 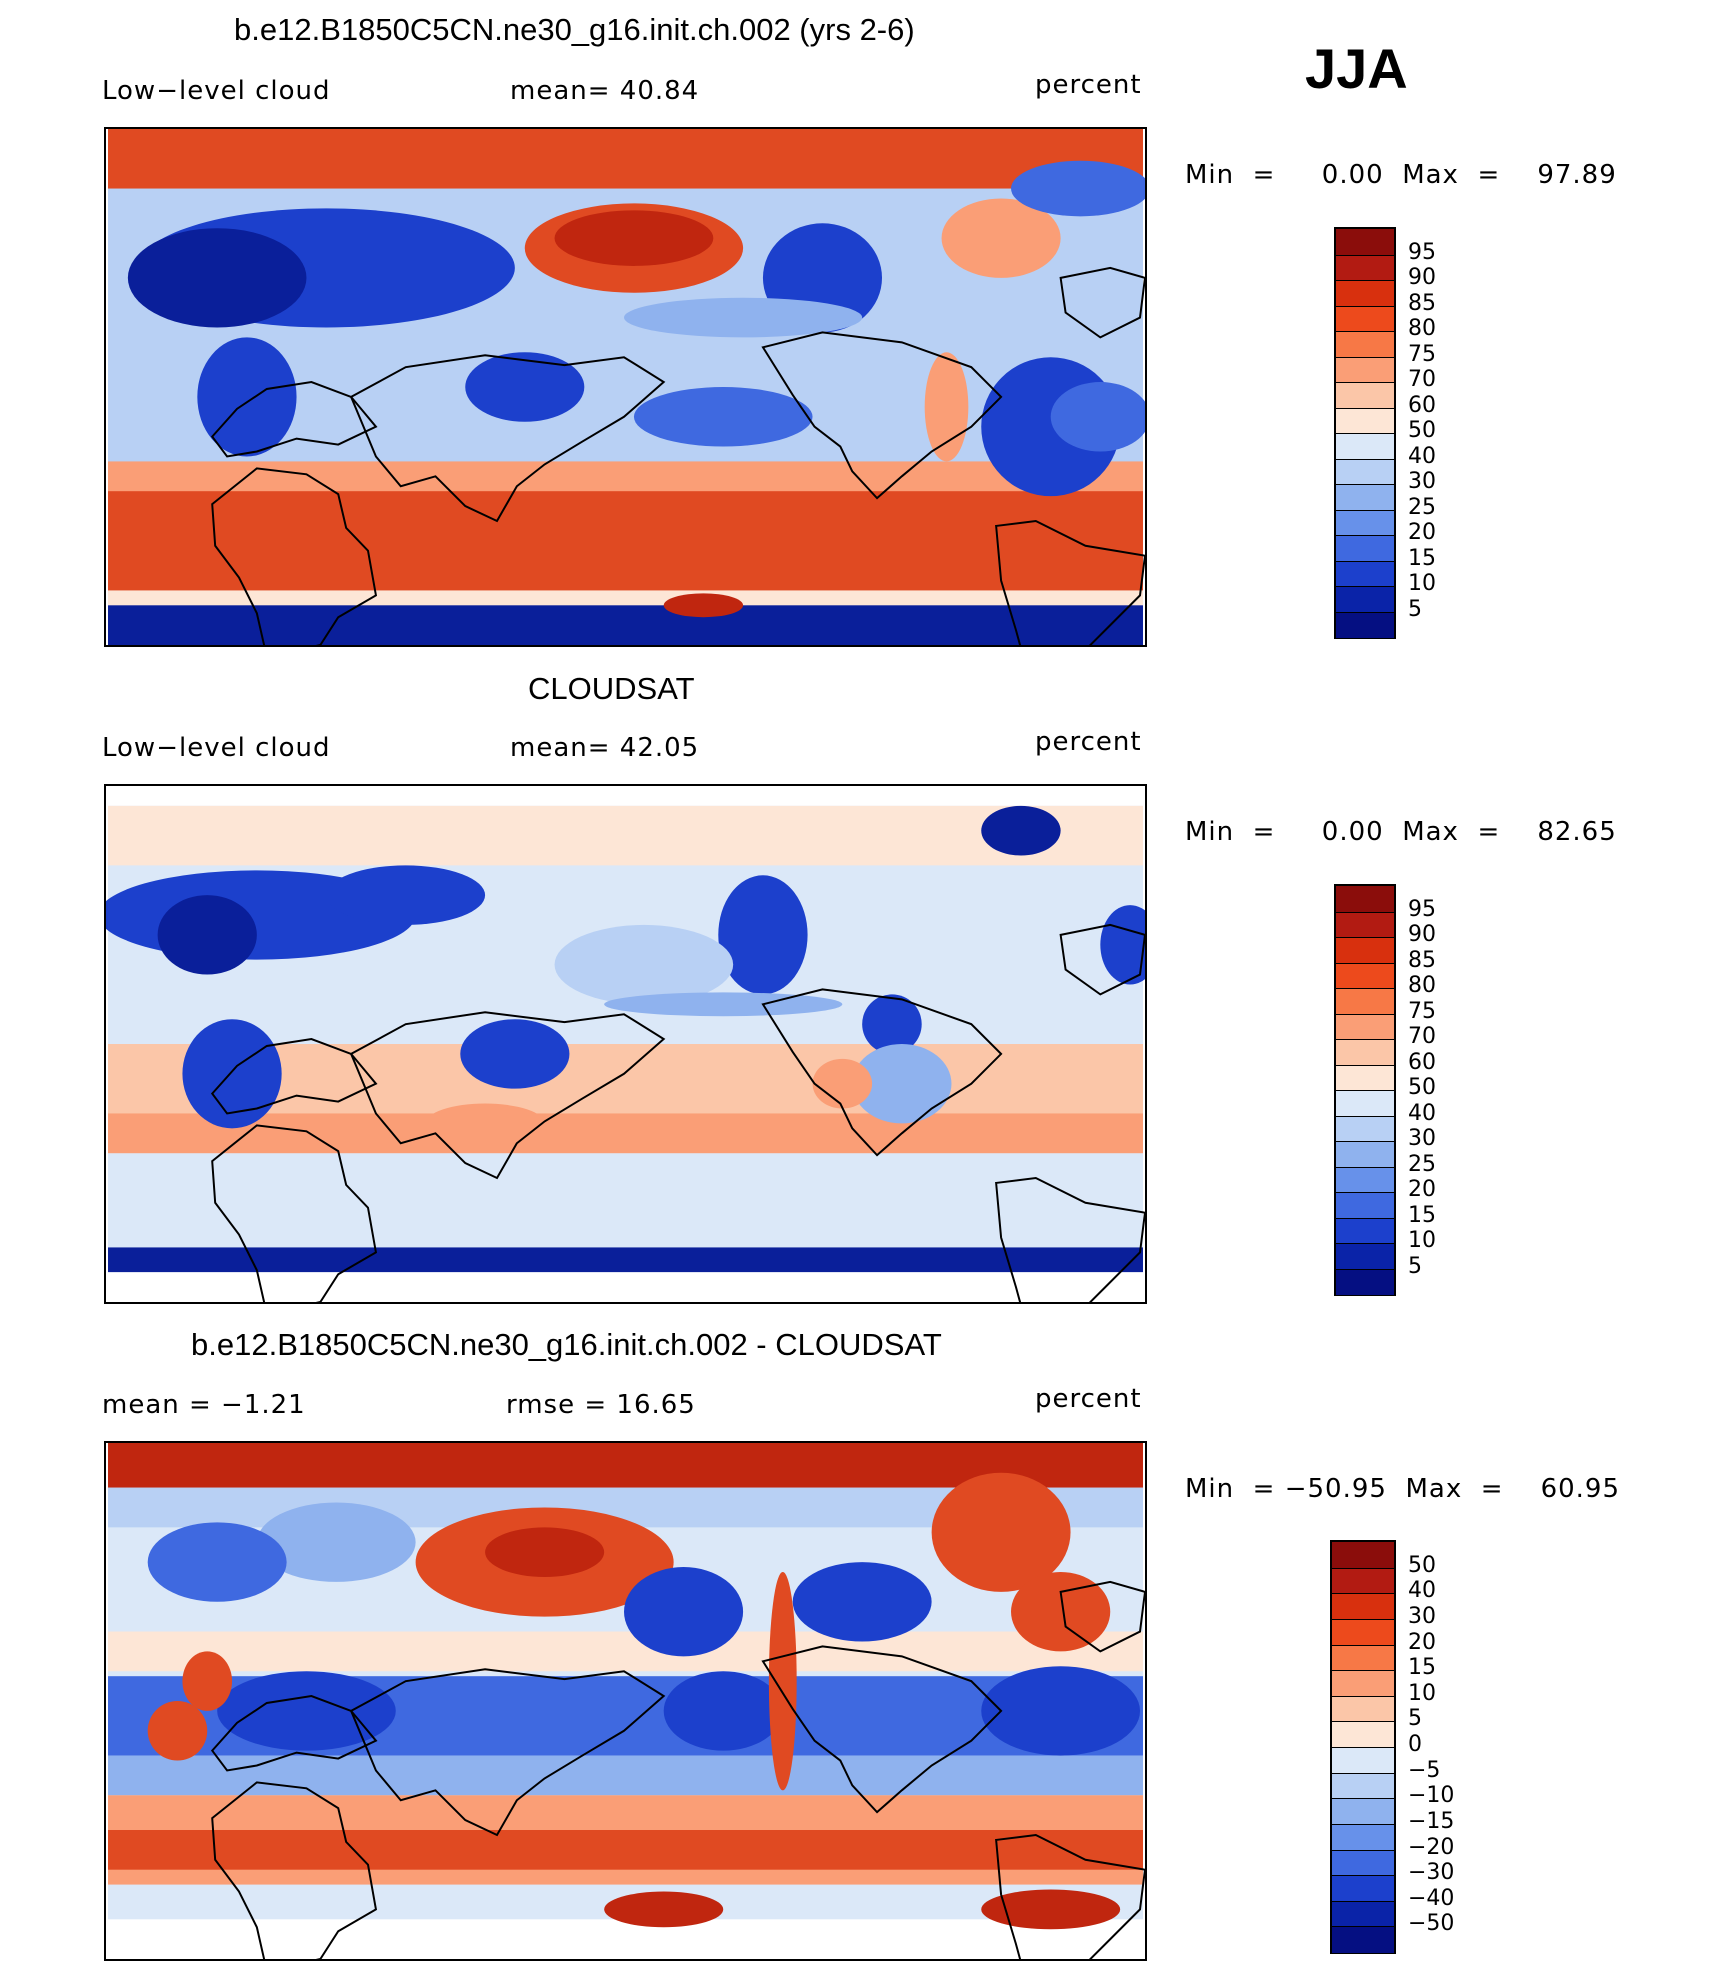 What do you see at coordinates (1422, 507) in the screenshot?
I see `colorbar-tick-label: 25` at bounding box center [1422, 507].